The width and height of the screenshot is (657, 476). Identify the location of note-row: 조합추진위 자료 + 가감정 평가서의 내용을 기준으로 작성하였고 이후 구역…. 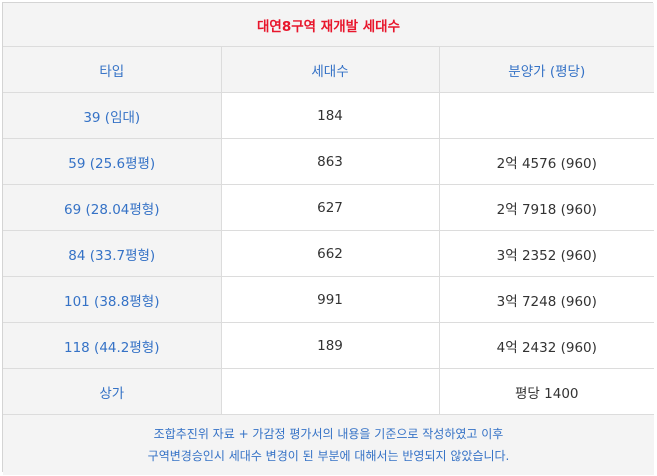
(329, 444).